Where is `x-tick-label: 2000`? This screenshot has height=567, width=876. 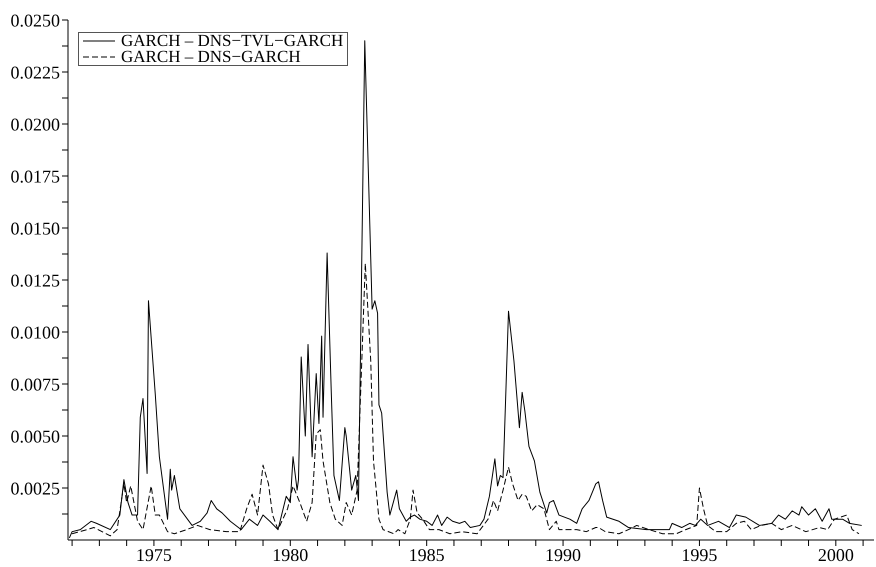 x-tick-label: 2000 is located at coordinates (836, 554).